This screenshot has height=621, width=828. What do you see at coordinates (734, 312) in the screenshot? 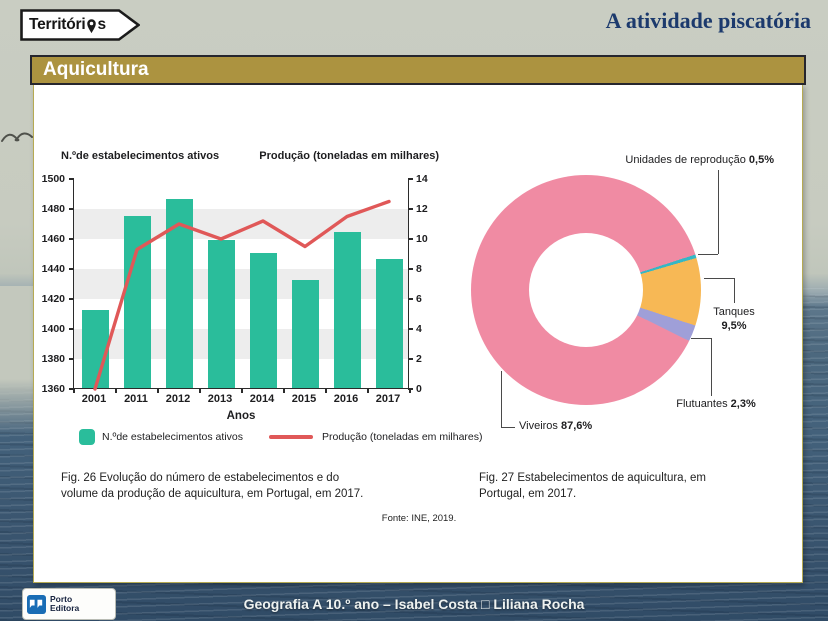
I see `slice-label: Tanques` at bounding box center [734, 312].